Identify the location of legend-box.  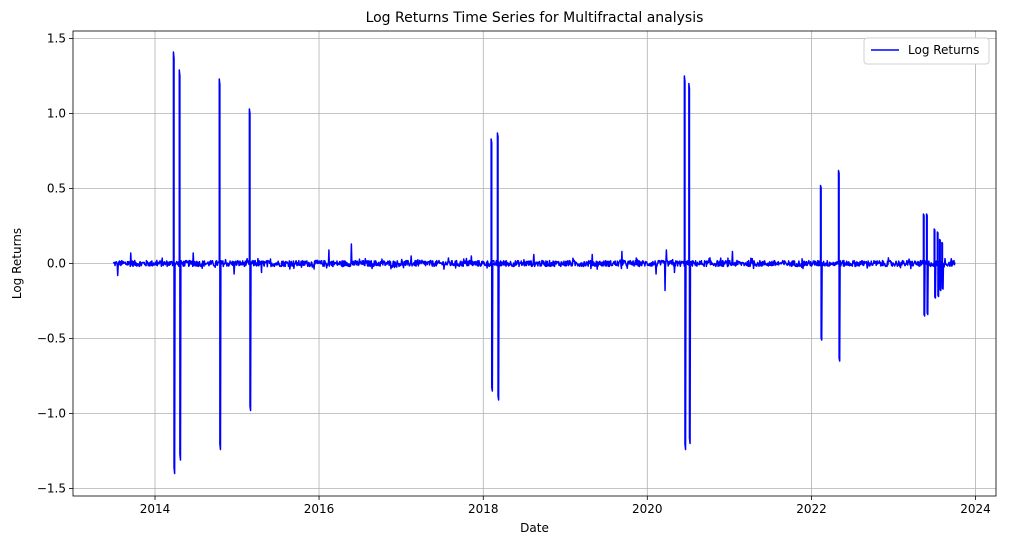
(926, 51).